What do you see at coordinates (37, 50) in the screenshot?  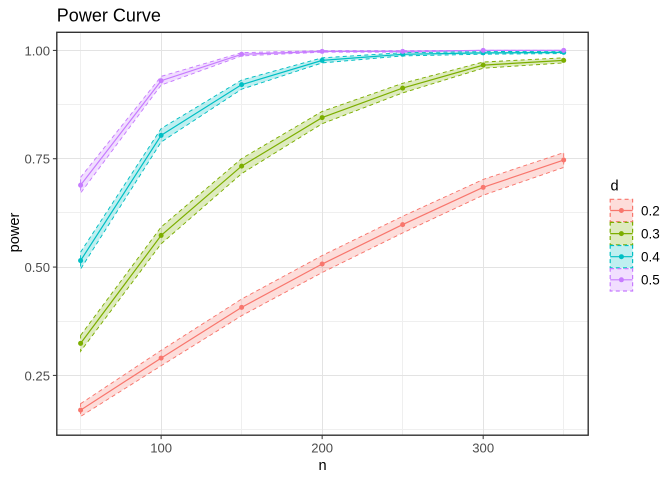 I see `svg-text: 1.00` at bounding box center [37, 50].